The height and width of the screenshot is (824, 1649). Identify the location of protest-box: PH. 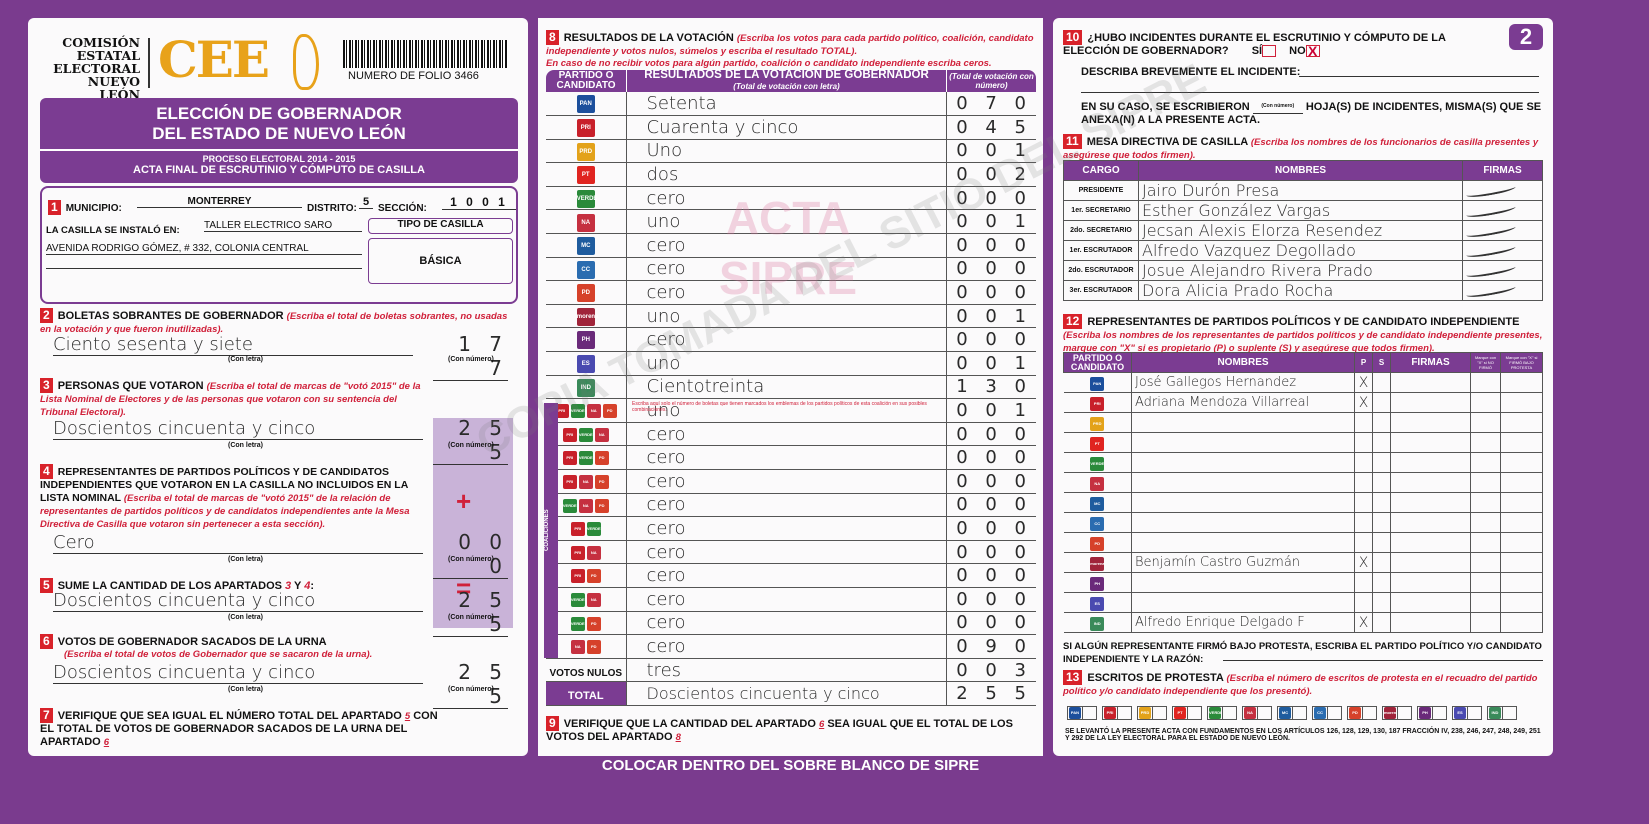
(1432, 713).